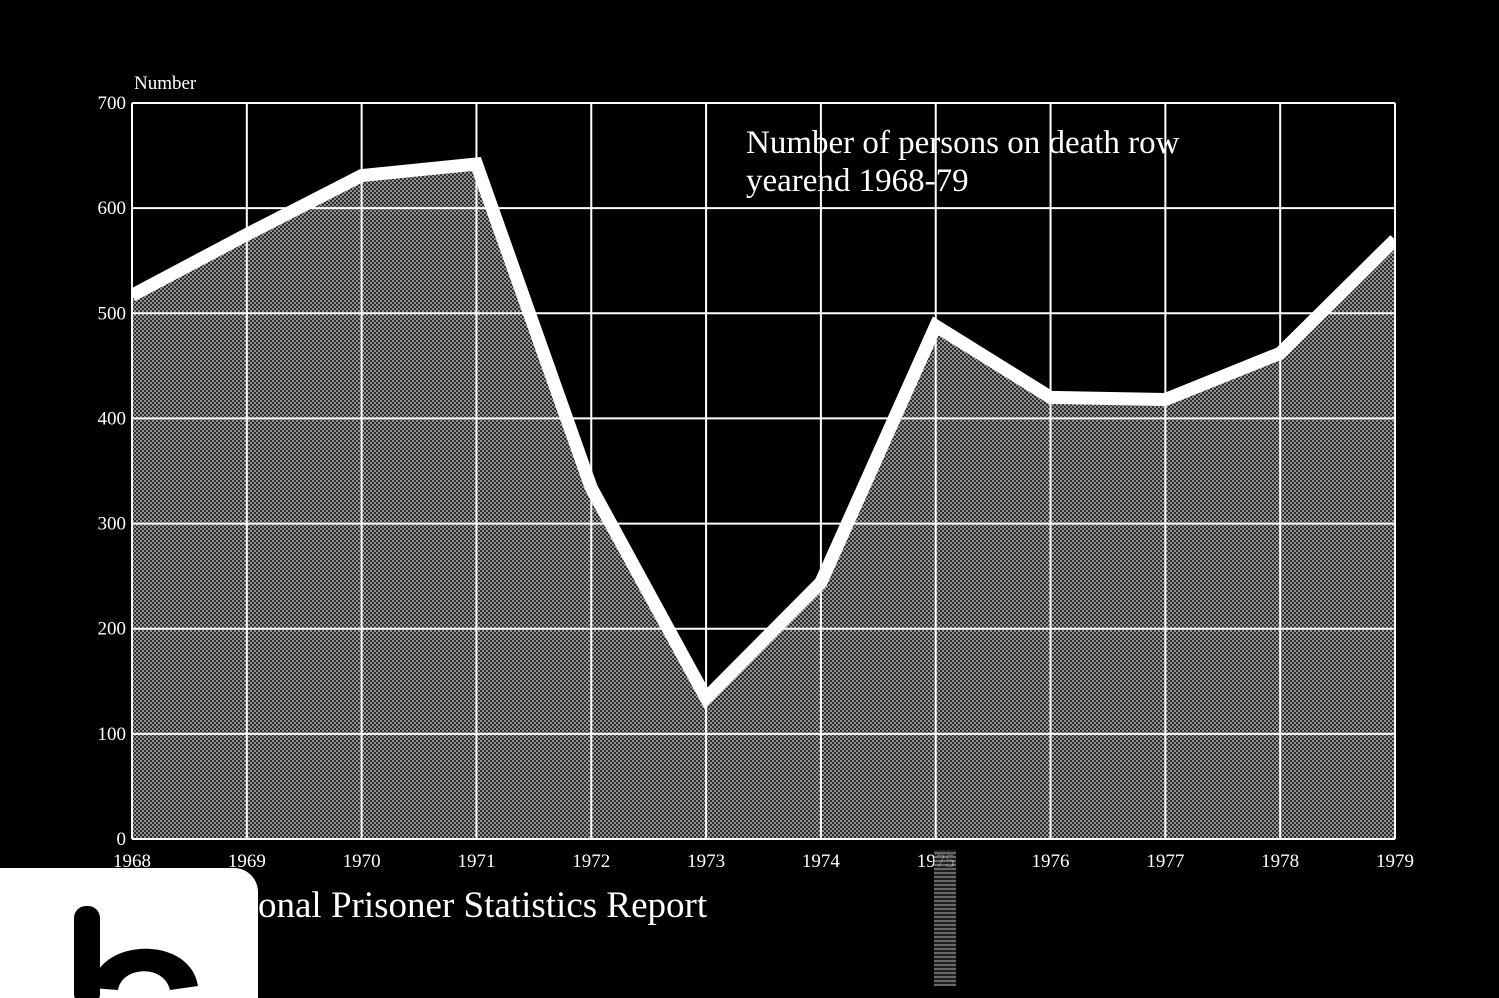  Describe the element at coordinates (1051, 861) in the screenshot. I see `x-tick-label: 1976` at that location.